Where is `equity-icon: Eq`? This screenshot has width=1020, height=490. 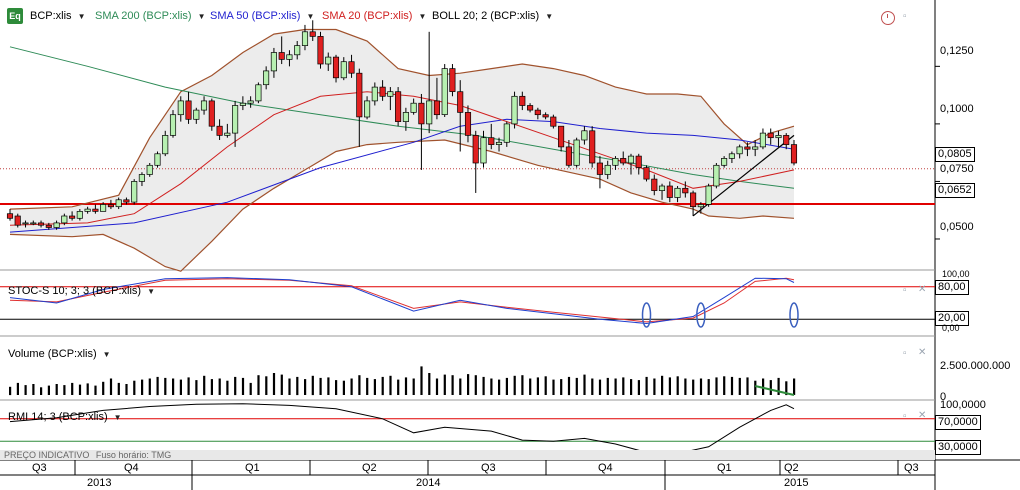
equity-icon: Eq is located at coordinates (15, 16).